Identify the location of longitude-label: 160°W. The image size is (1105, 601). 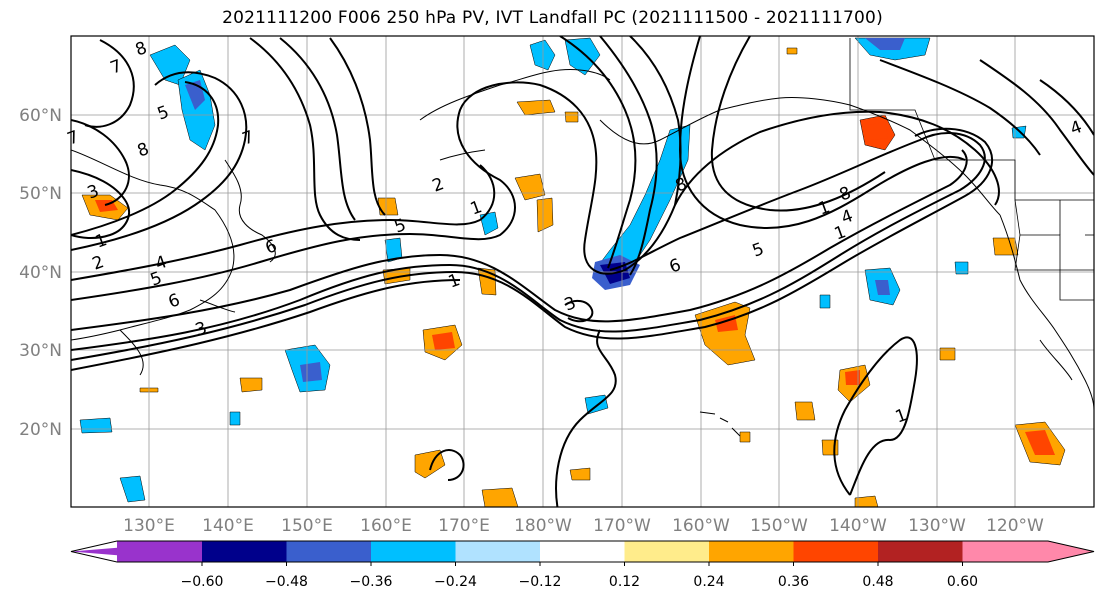
(701, 526).